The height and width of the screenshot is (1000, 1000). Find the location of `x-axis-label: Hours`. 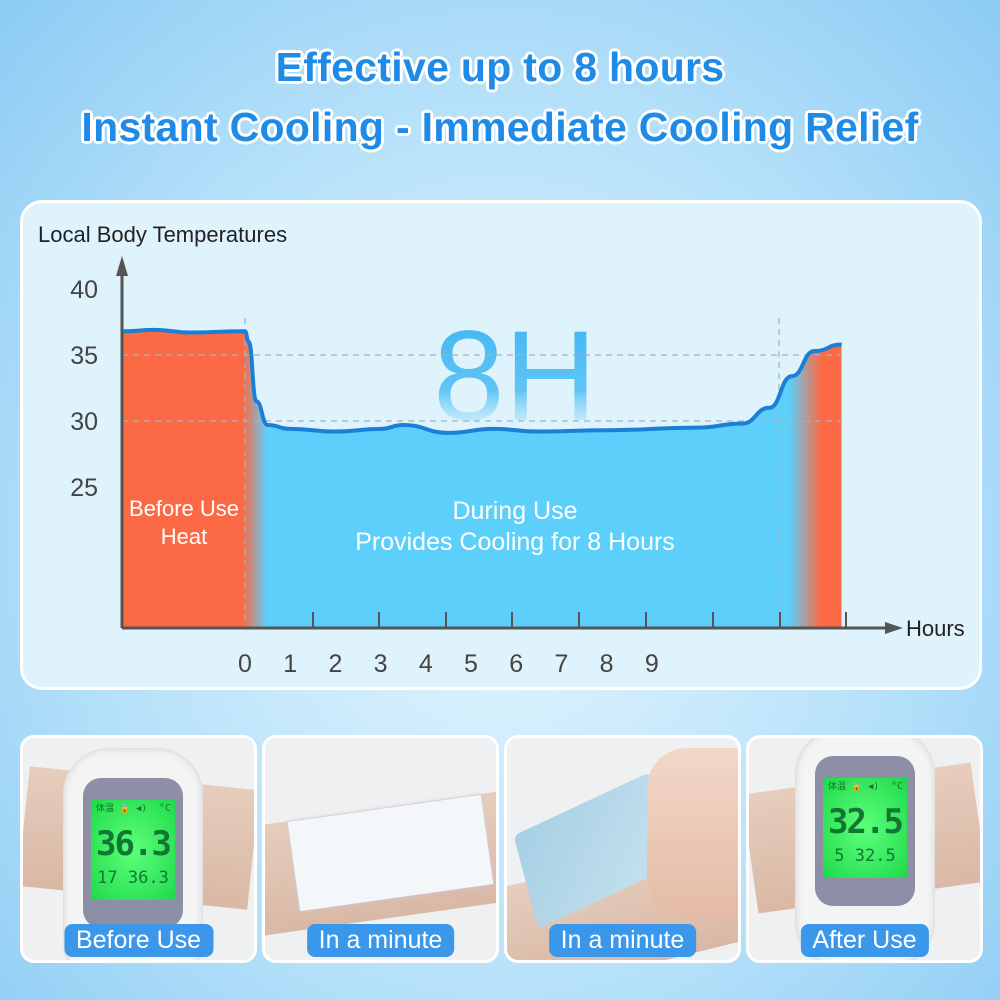

x-axis-label: Hours is located at coordinates (935, 628).